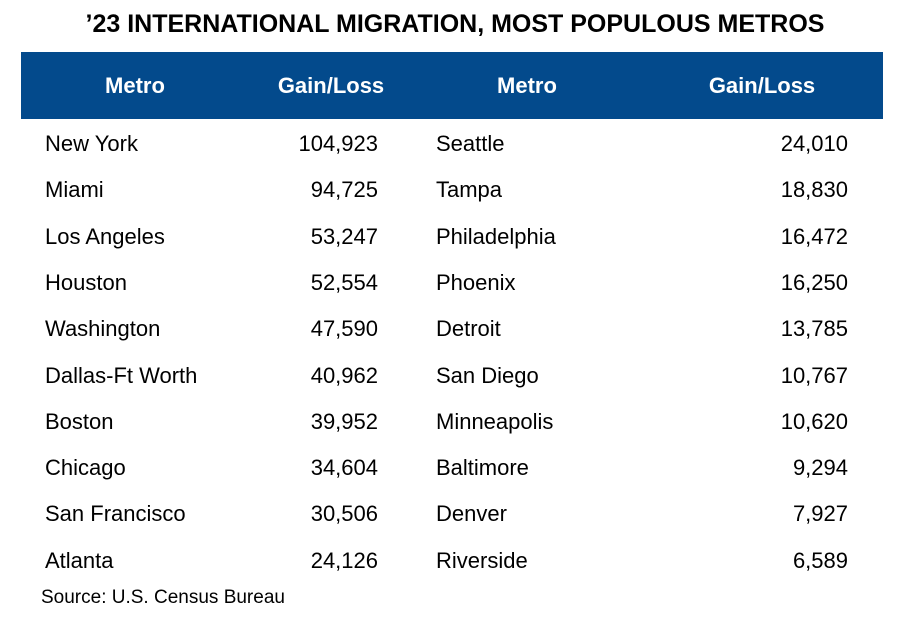 The image size is (910, 627). I want to click on value-cell: 39,952, so click(344, 421).